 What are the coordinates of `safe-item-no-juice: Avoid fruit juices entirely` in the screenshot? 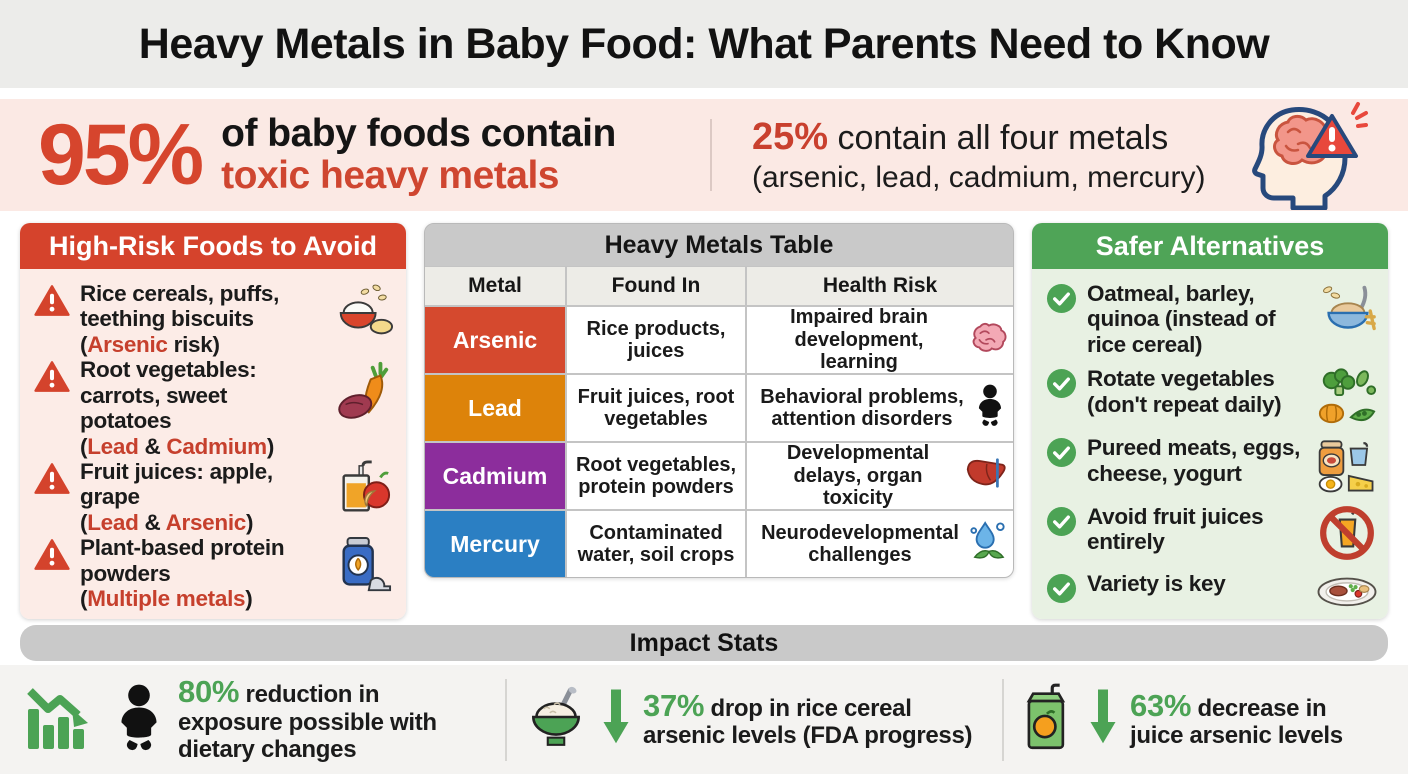 It's located at (1212, 533).